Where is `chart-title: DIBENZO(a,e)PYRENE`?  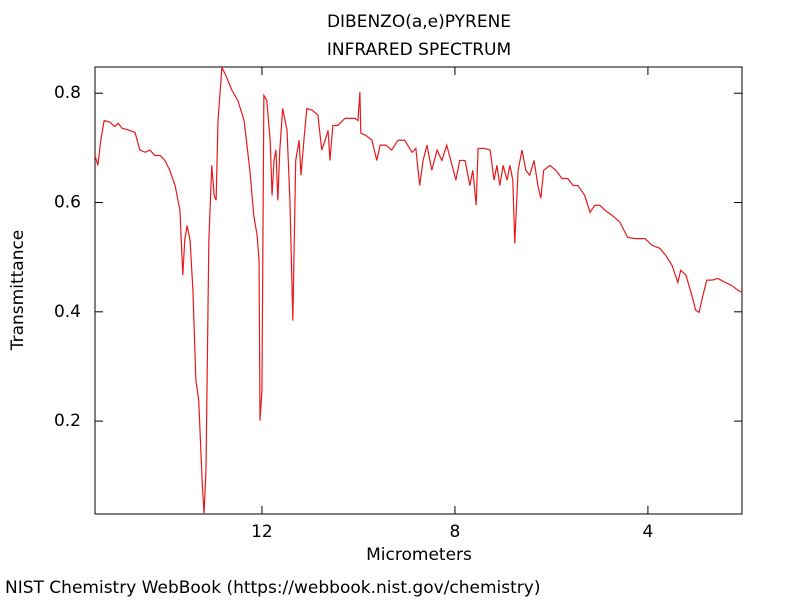
chart-title: DIBENZO(a,e)PYRENE is located at coordinates (419, 22).